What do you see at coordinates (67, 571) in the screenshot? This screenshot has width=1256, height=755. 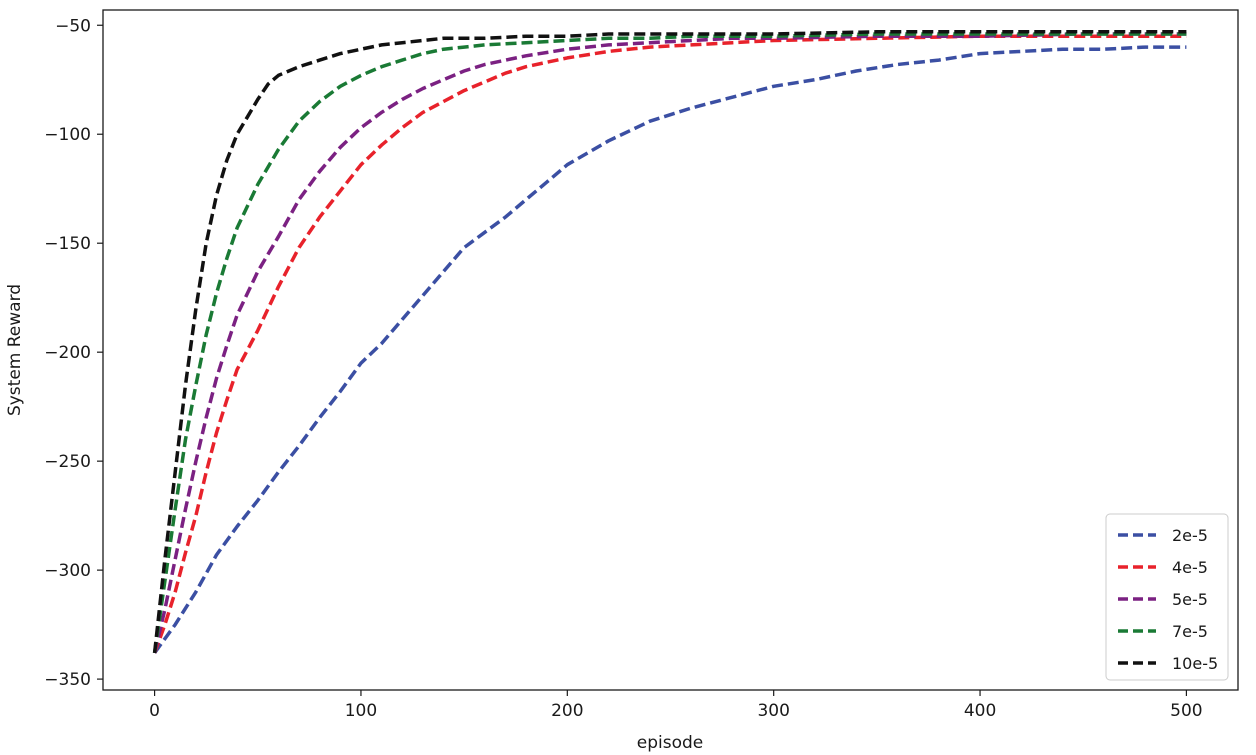 I see `y-tick-label: −300` at bounding box center [67, 571].